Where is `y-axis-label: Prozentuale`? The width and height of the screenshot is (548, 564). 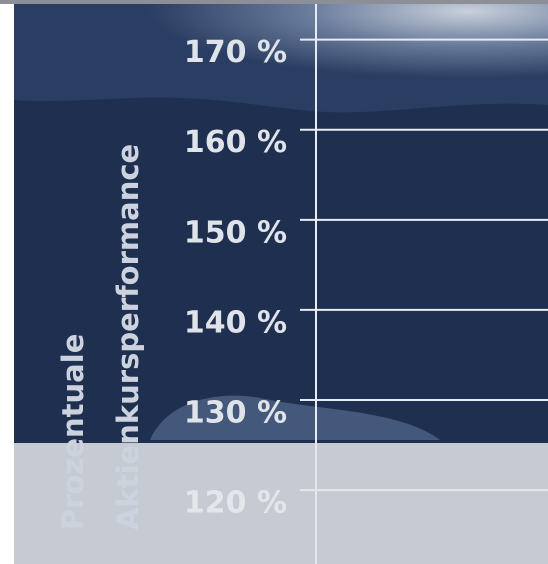
y-axis-label: Prozentuale is located at coordinates (73, 432).